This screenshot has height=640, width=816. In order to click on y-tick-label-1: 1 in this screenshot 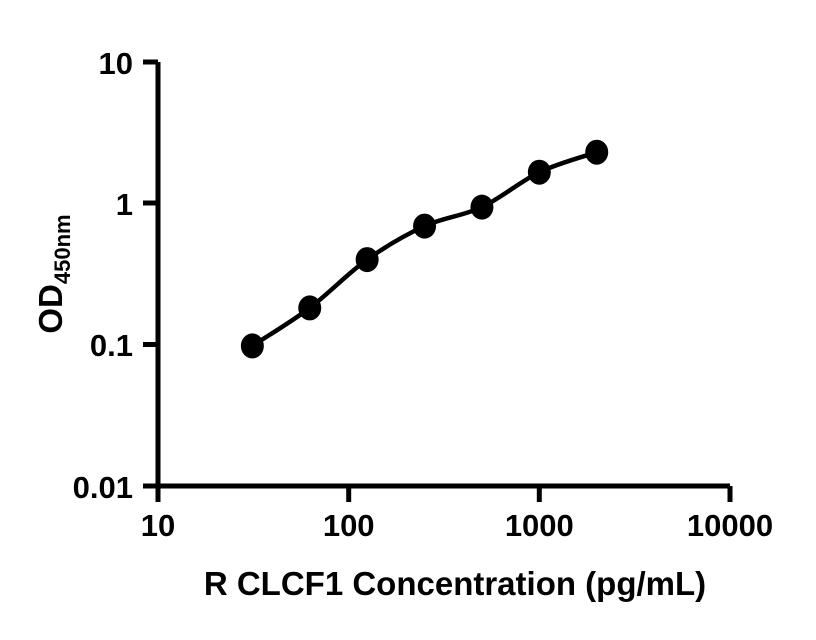, I will do `click(124, 204)`.